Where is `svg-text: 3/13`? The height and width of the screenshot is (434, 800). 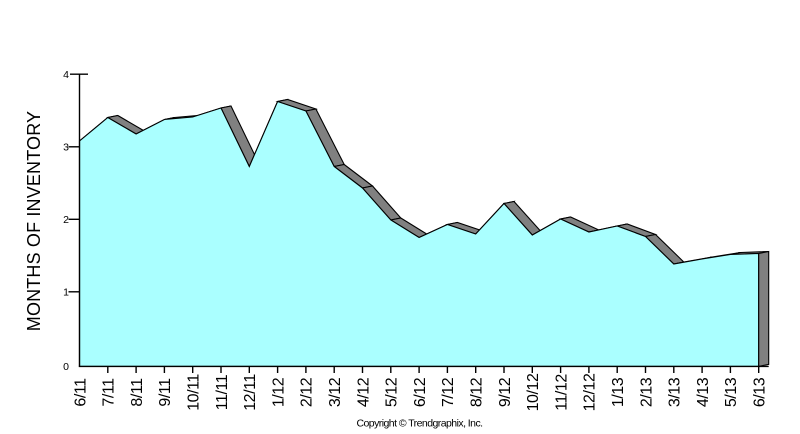
svg-text: 3/13 is located at coordinates (675, 392).